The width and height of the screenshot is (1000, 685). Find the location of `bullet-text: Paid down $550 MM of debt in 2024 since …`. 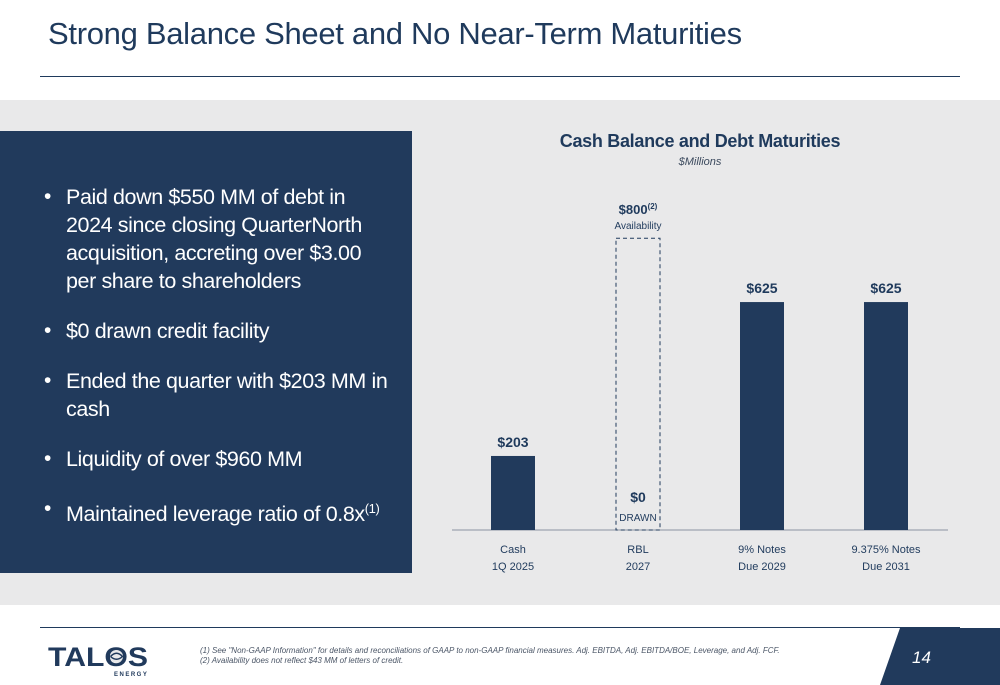

bullet-text: Paid down $550 MM of debt in 2024 since … is located at coordinates (214, 239).